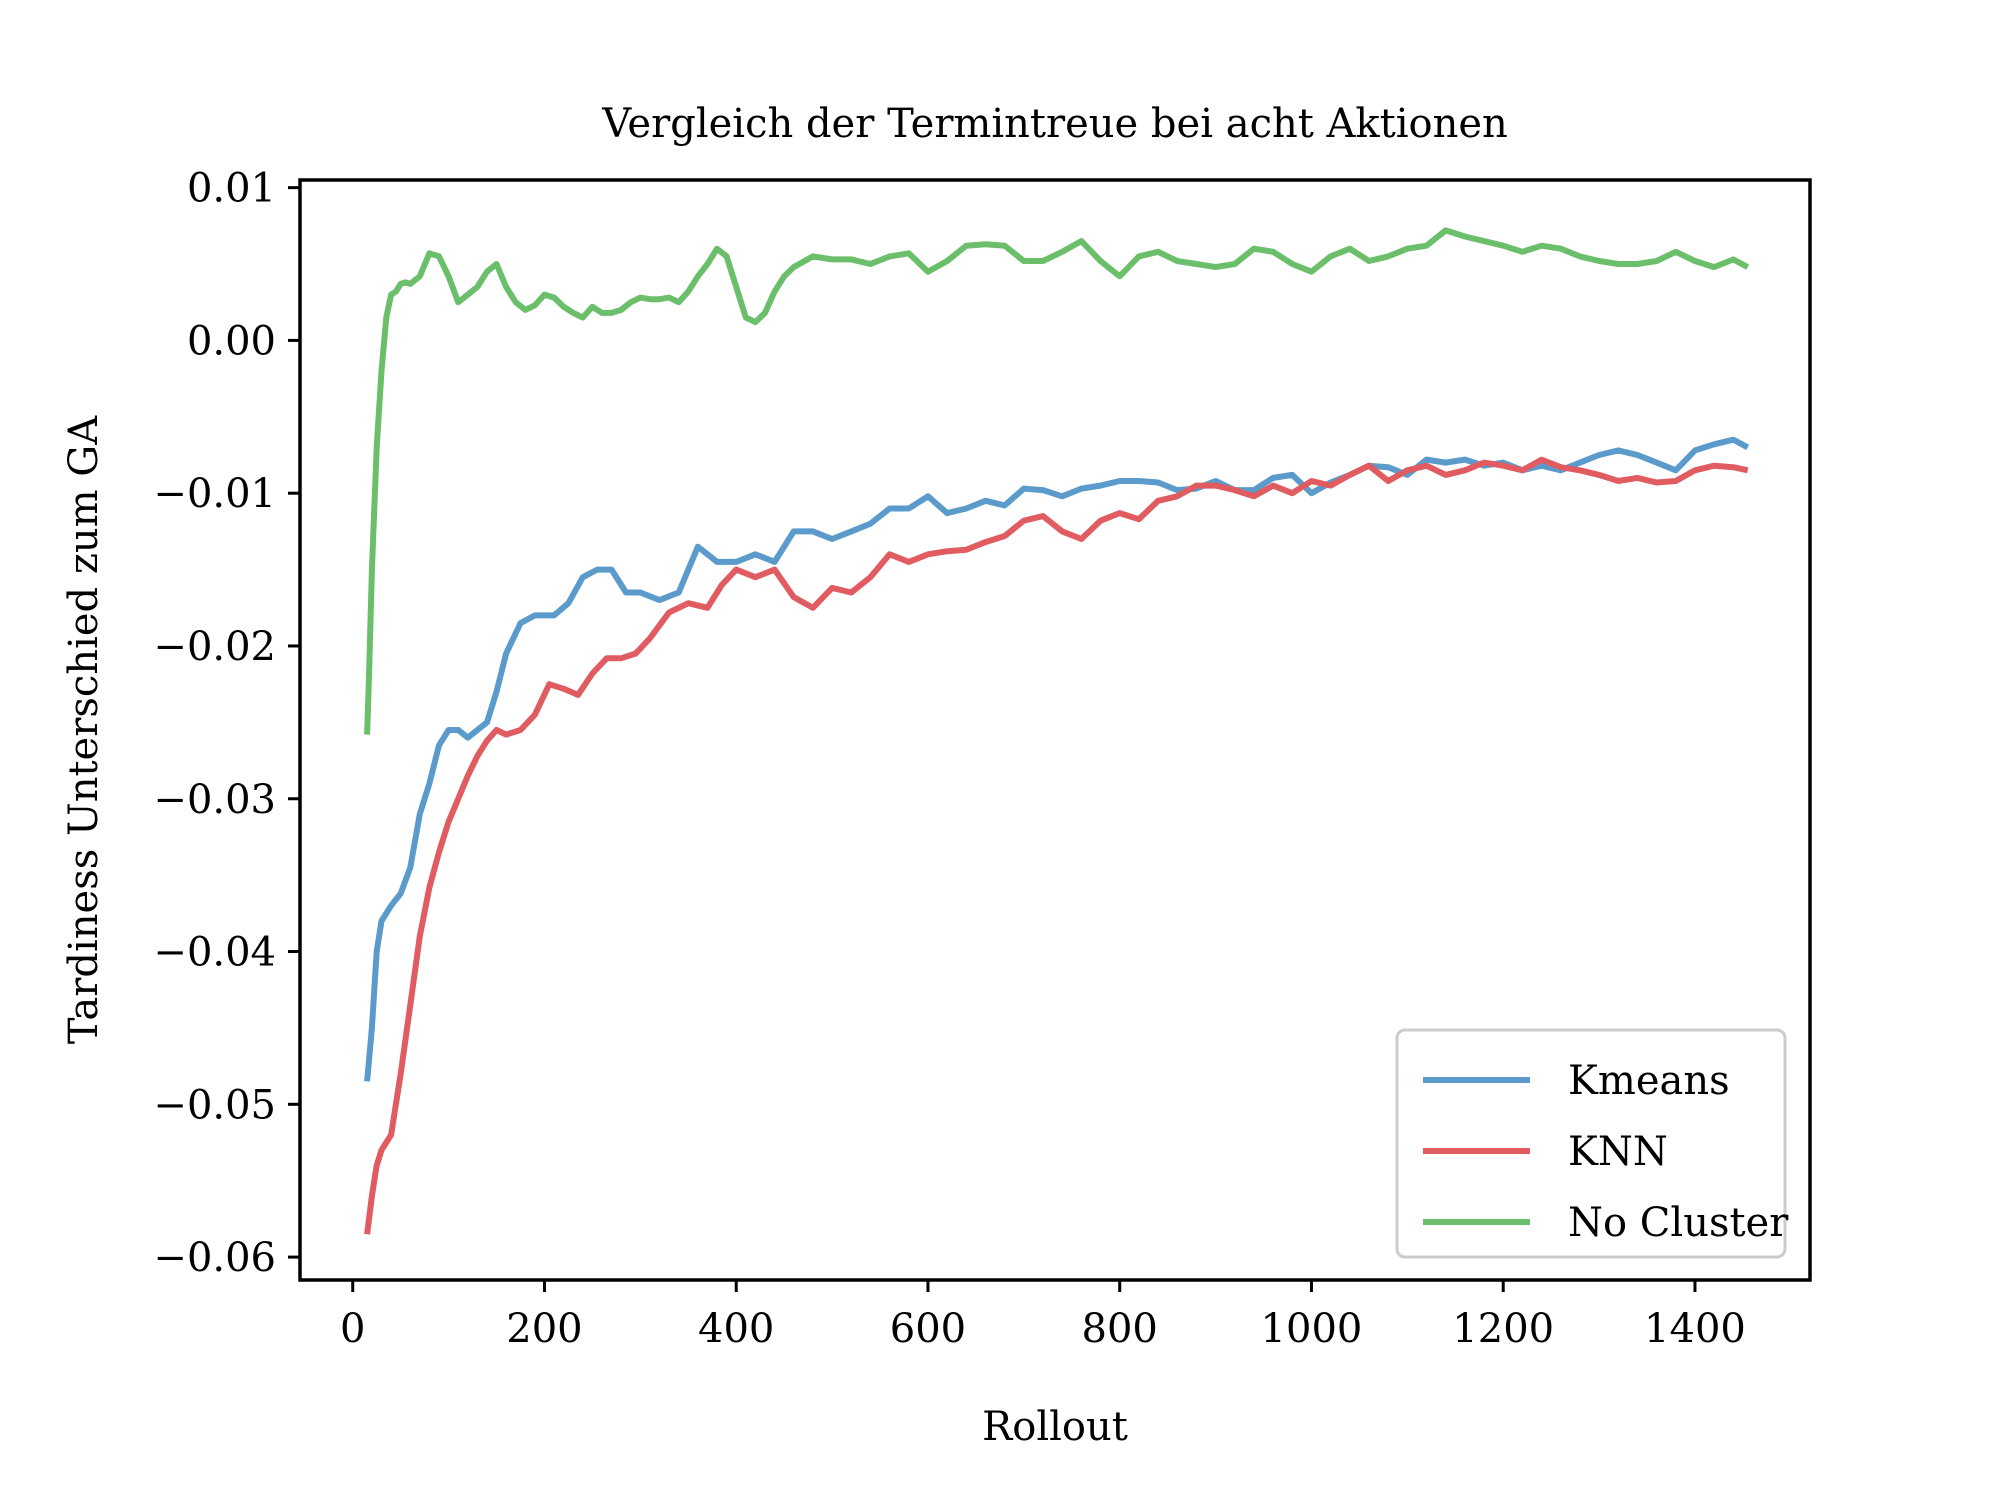 The width and height of the screenshot is (2000, 1500). Describe the element at coordinates (1043, 1316) in the screenshot. I see `x-axis: 0 200 400 600 800 1000 1200 1400` at that location.